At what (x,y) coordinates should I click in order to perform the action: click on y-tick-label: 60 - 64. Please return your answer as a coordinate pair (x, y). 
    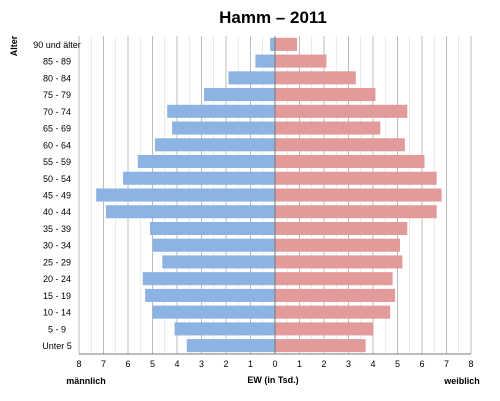
    Looking at the image, I should click on (57, 145).